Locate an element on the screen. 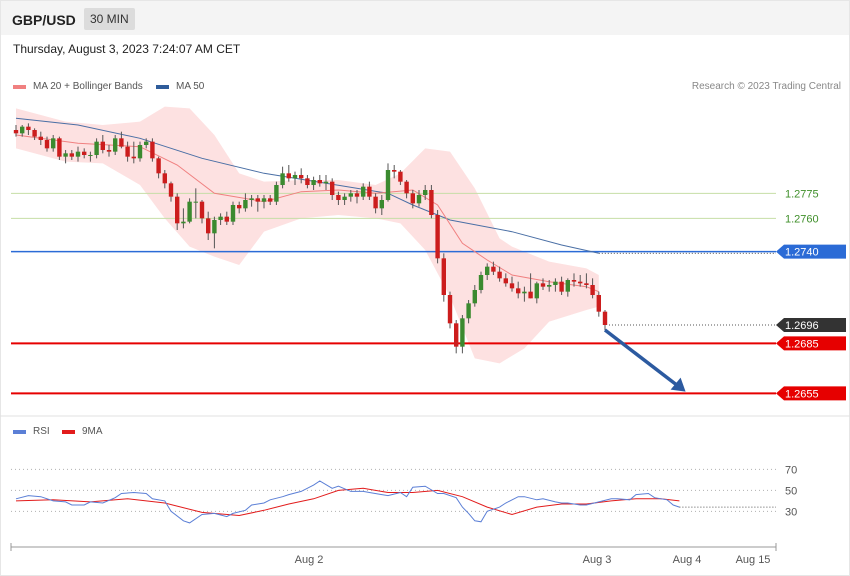 This screenshot has height=576, width=850. legend-rsi: RSI is located at coordinates (31, 431).